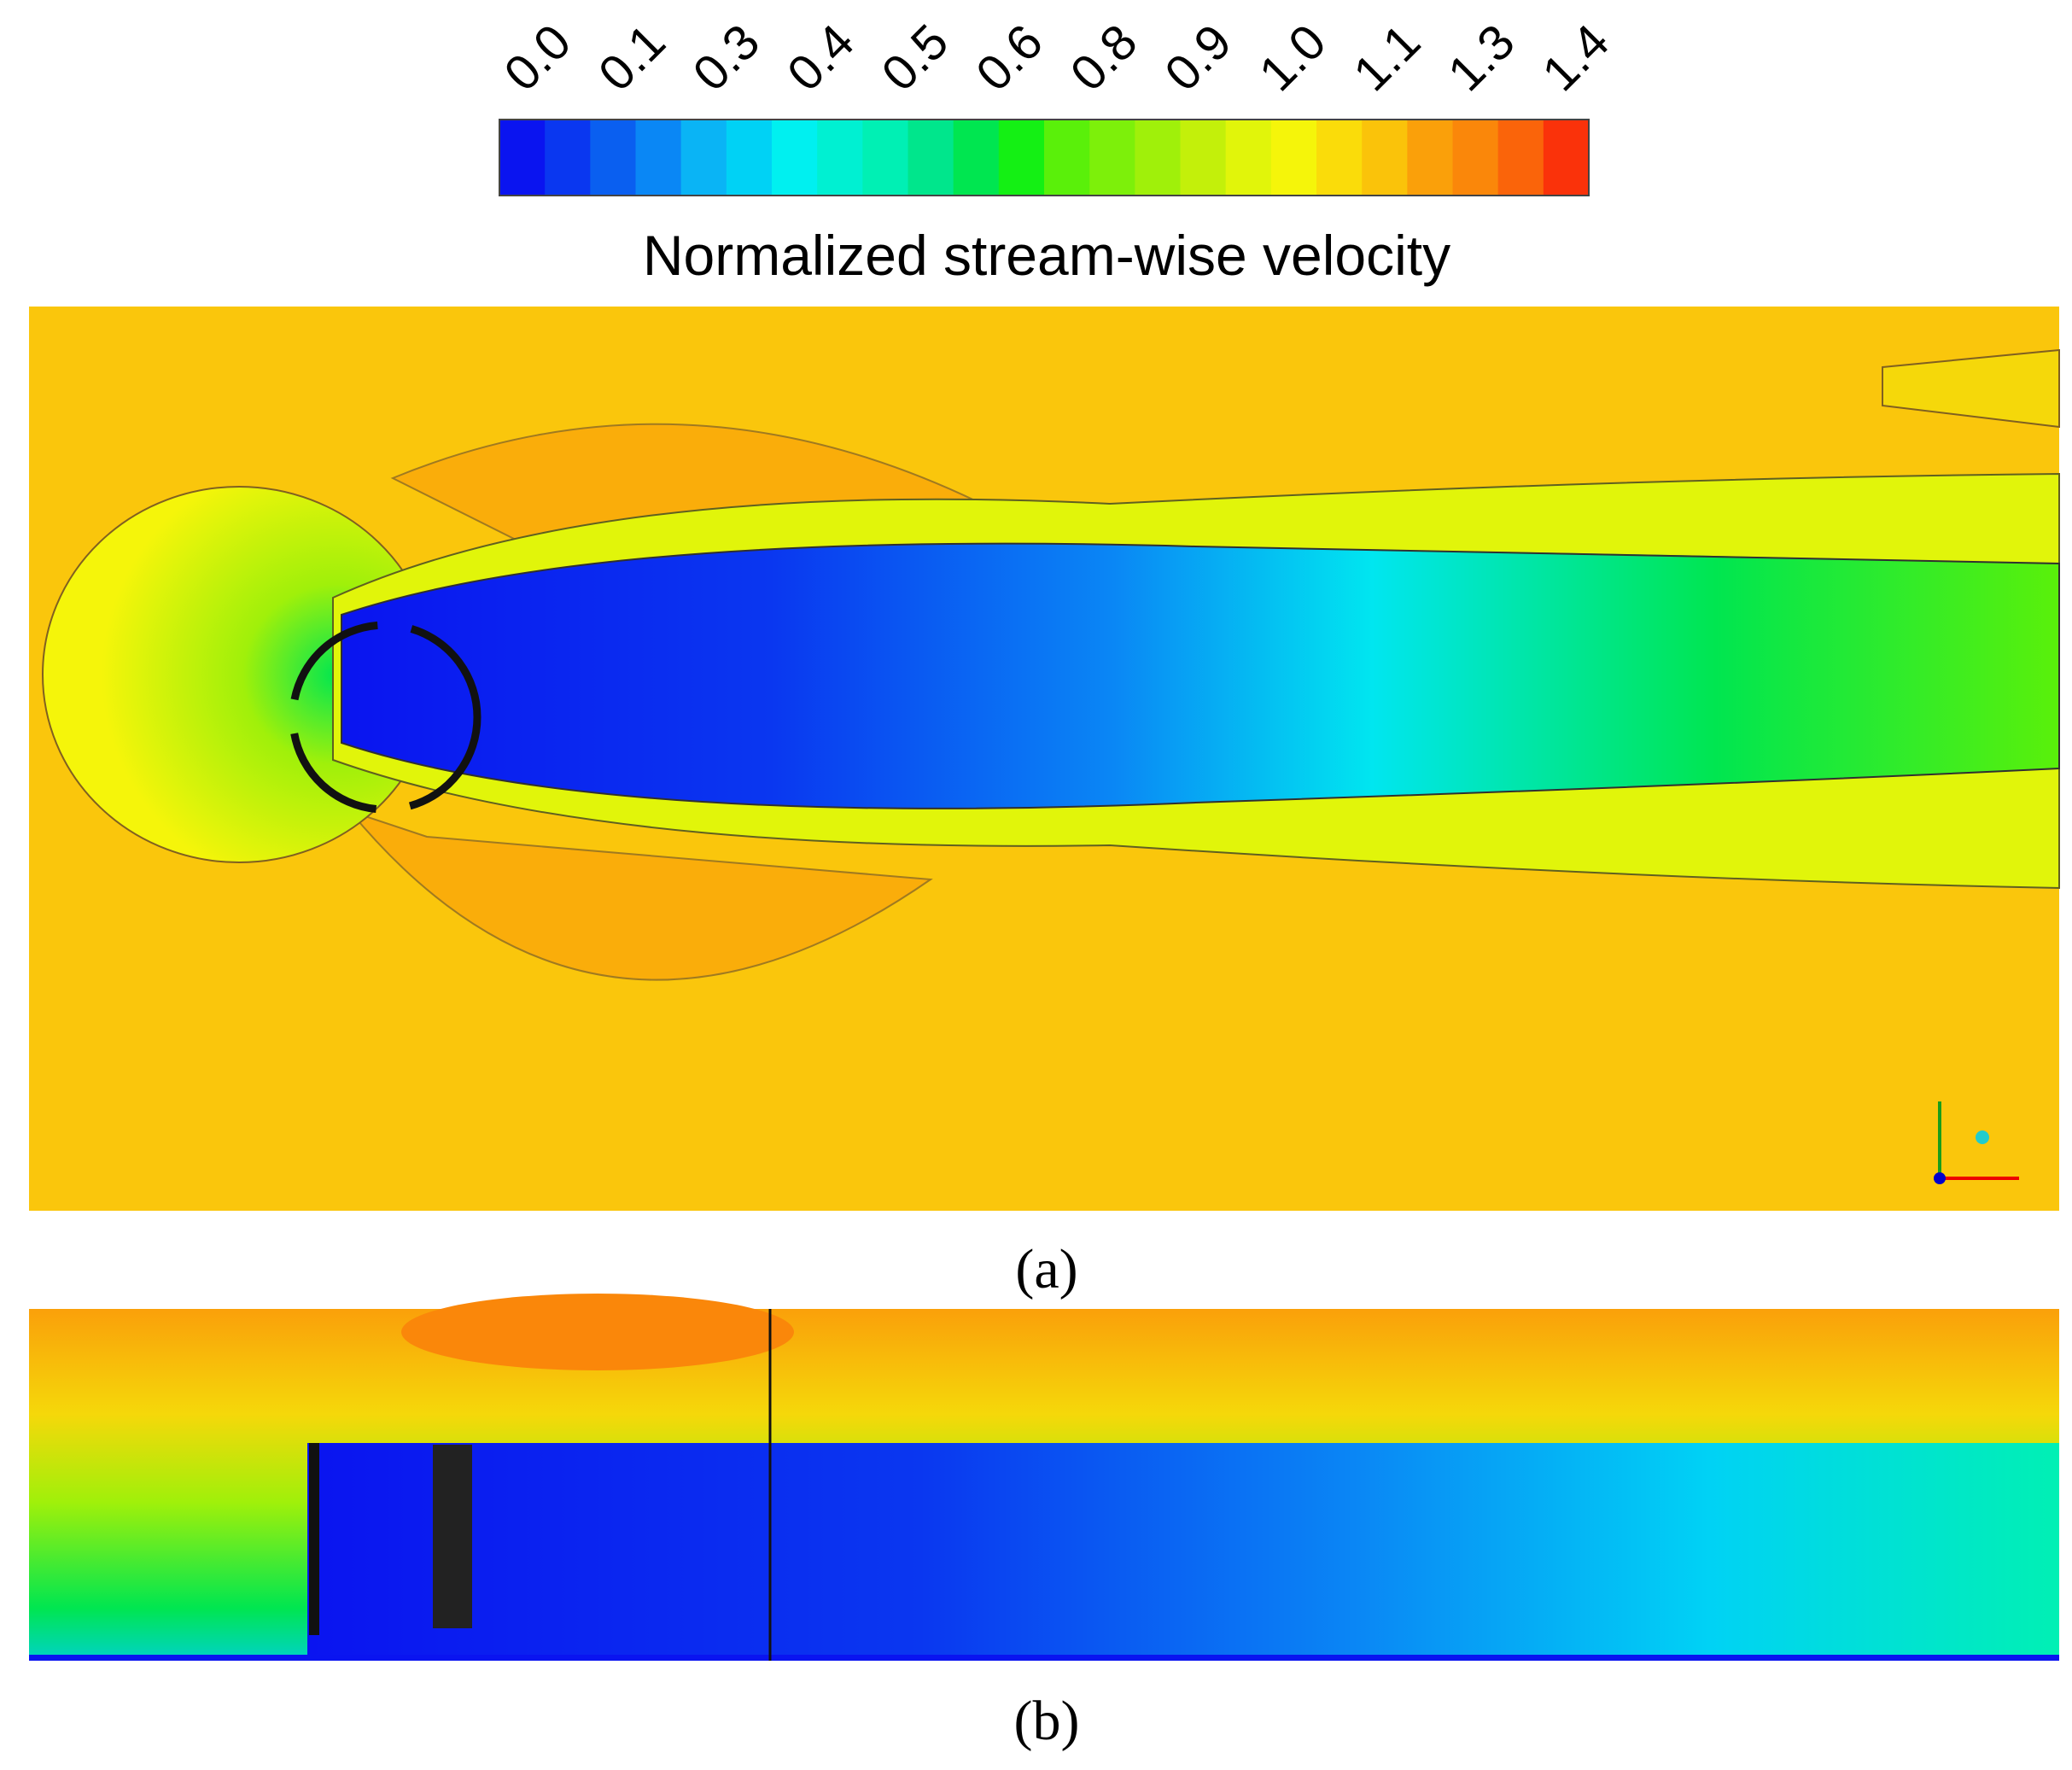  Describe the element at coordinates (1293, 58) in the screenshot. I see `colorbar-tick-label: 1.0` at that location.